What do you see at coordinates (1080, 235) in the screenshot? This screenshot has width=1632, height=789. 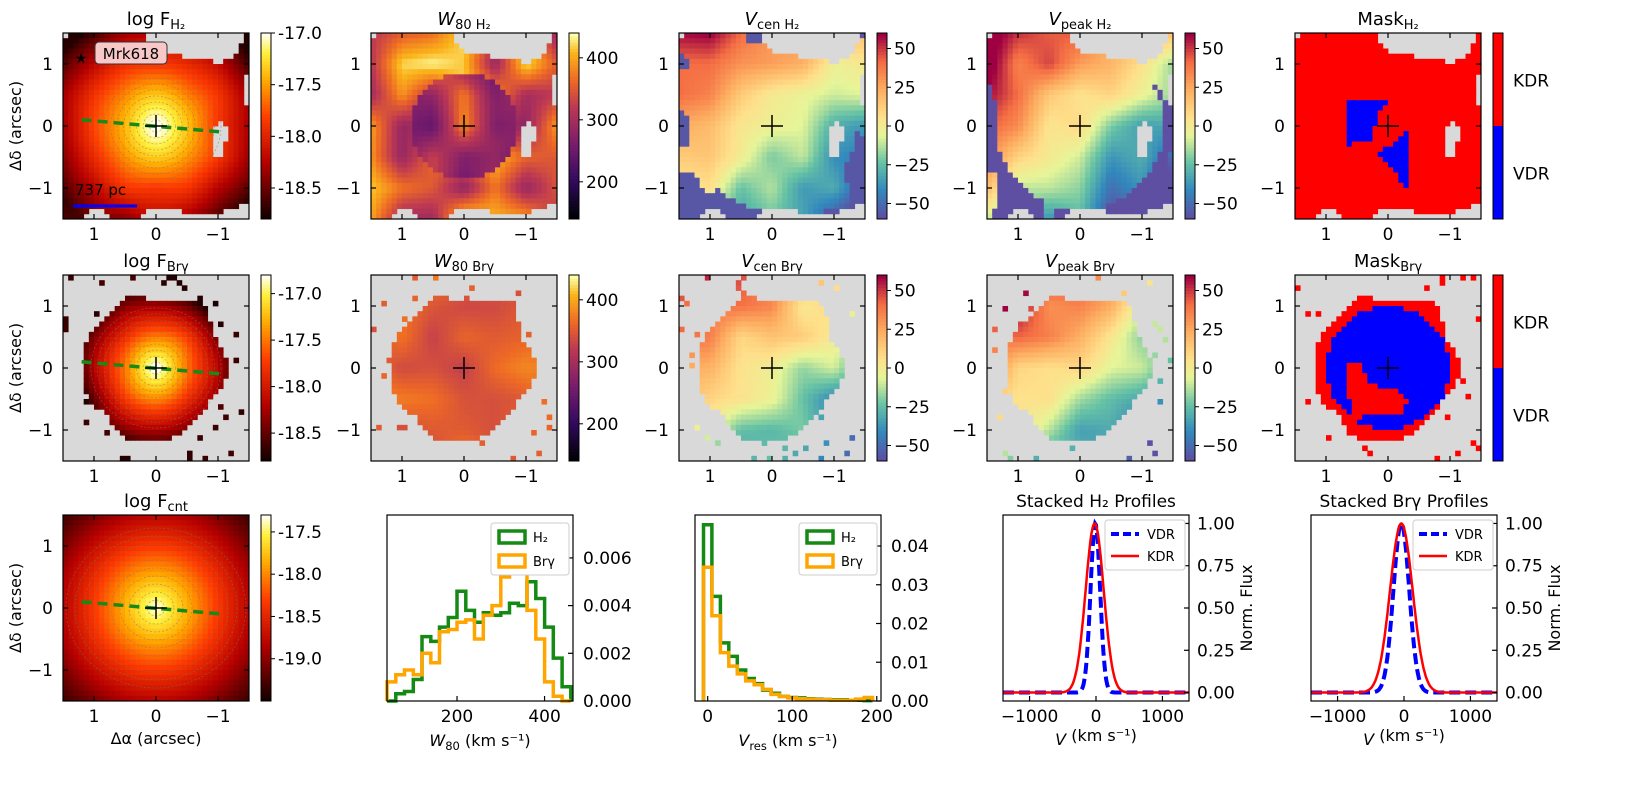 I see `x-tick-label: 0` at bounding box center [1080, 235].